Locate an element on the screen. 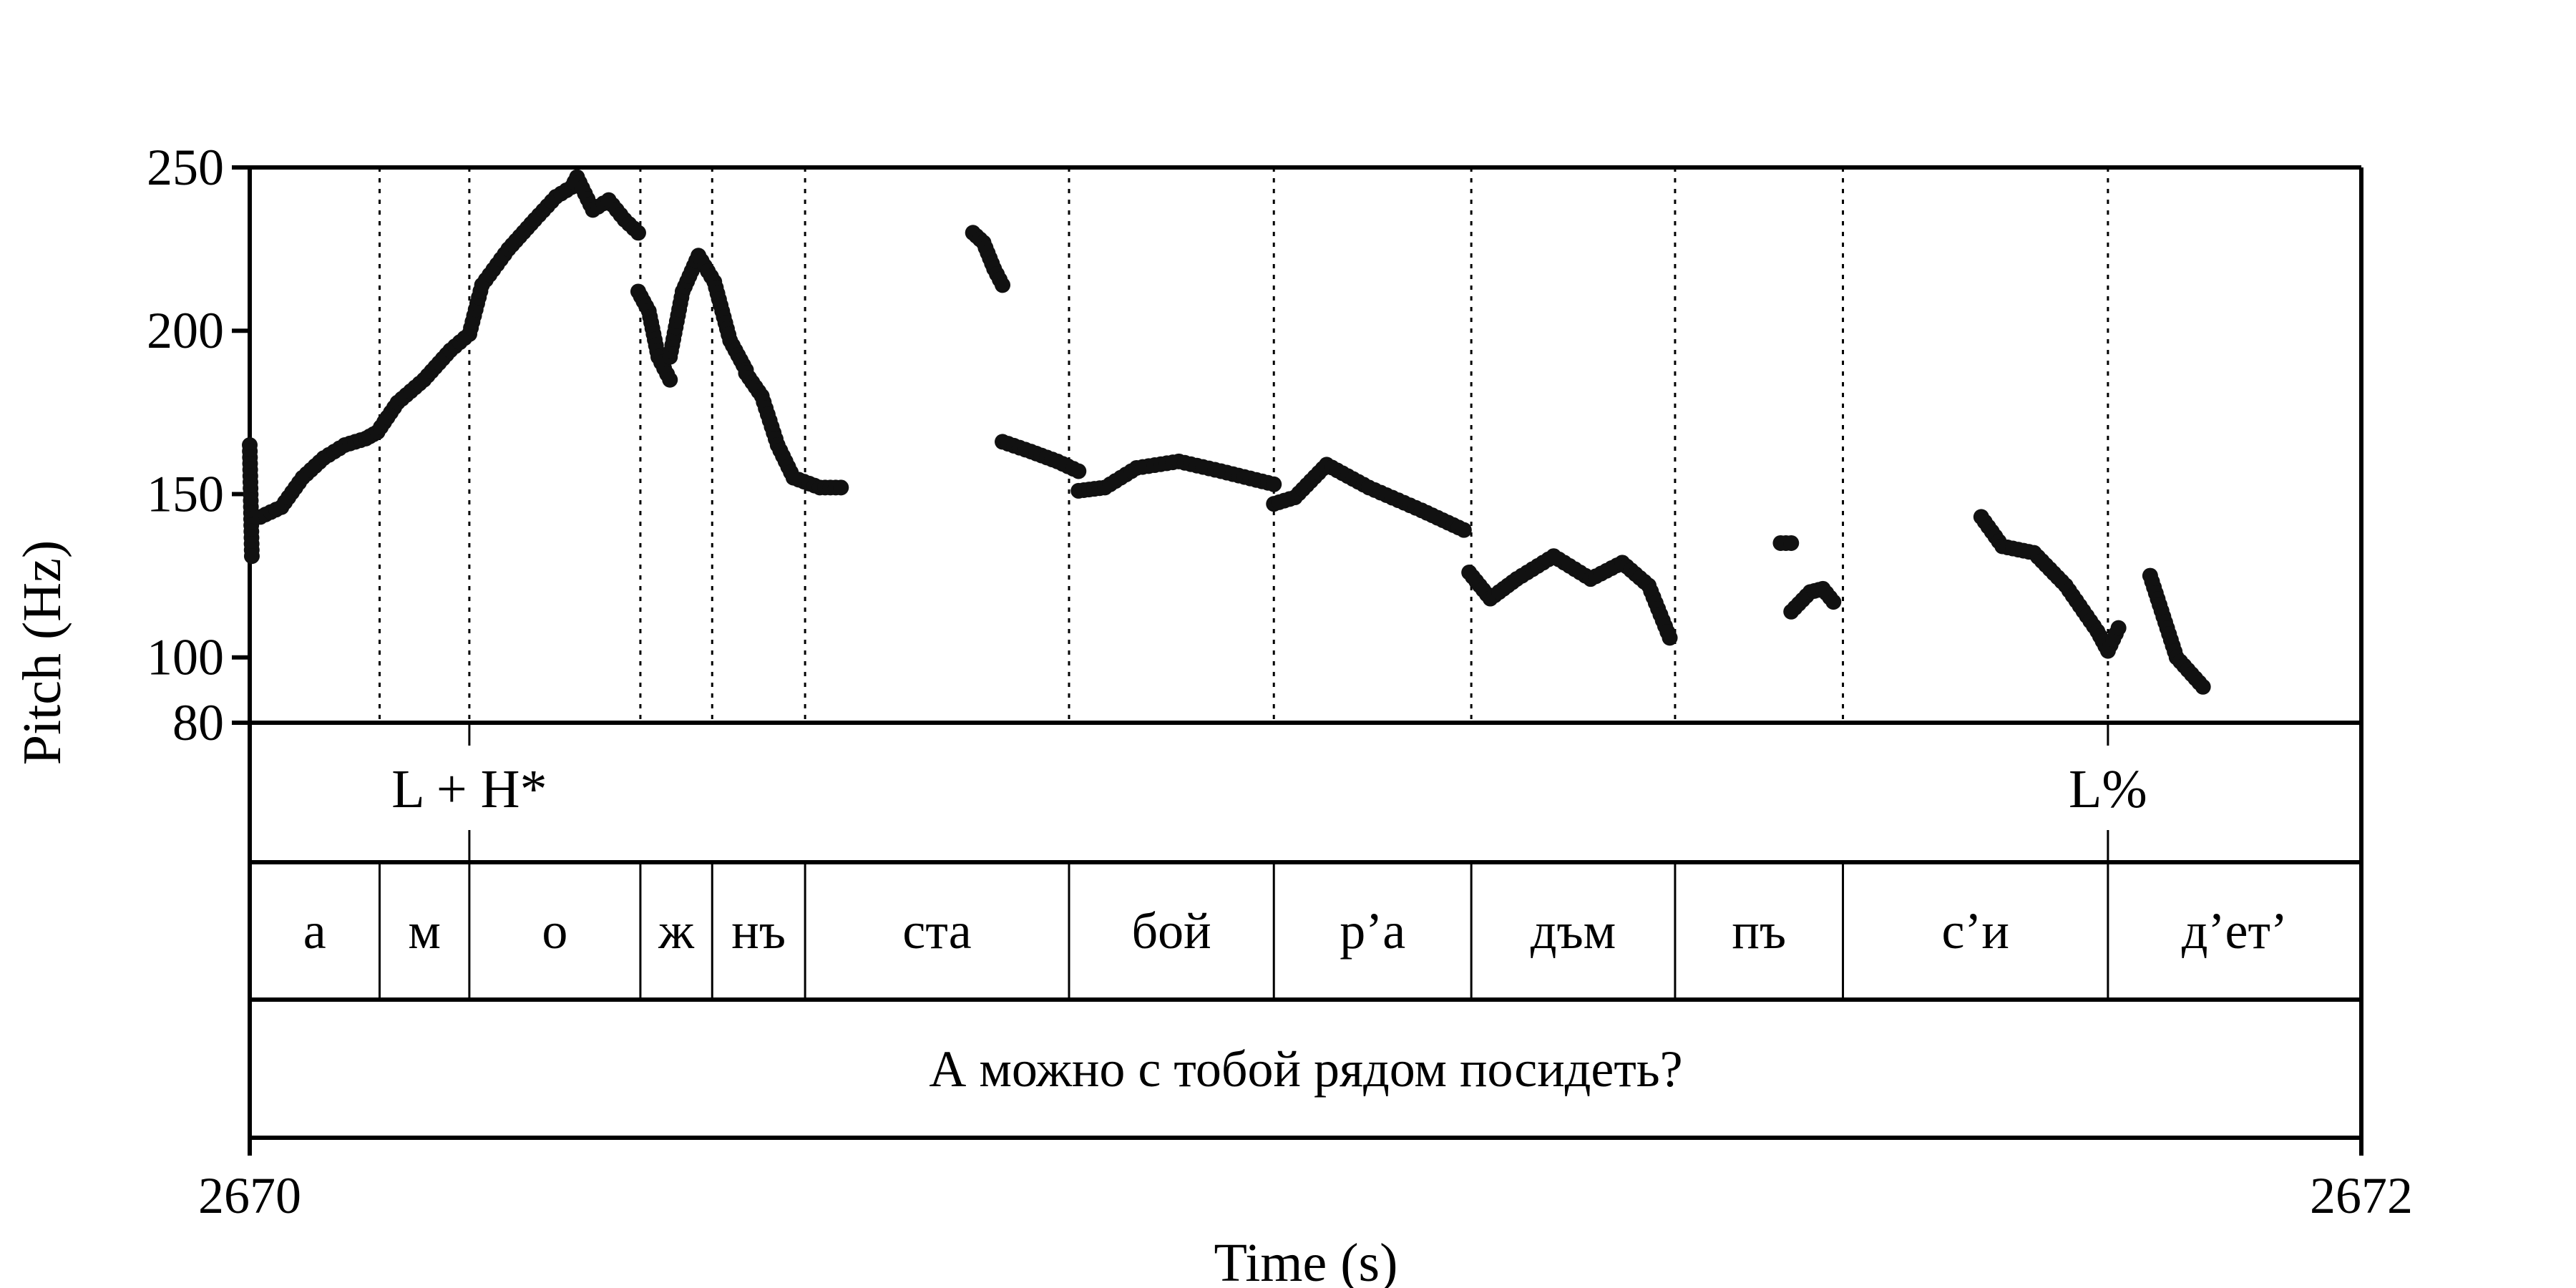 This screenshot has width=2576, height=1288. segment-label-3: ж is located at coordinates (676, 931).